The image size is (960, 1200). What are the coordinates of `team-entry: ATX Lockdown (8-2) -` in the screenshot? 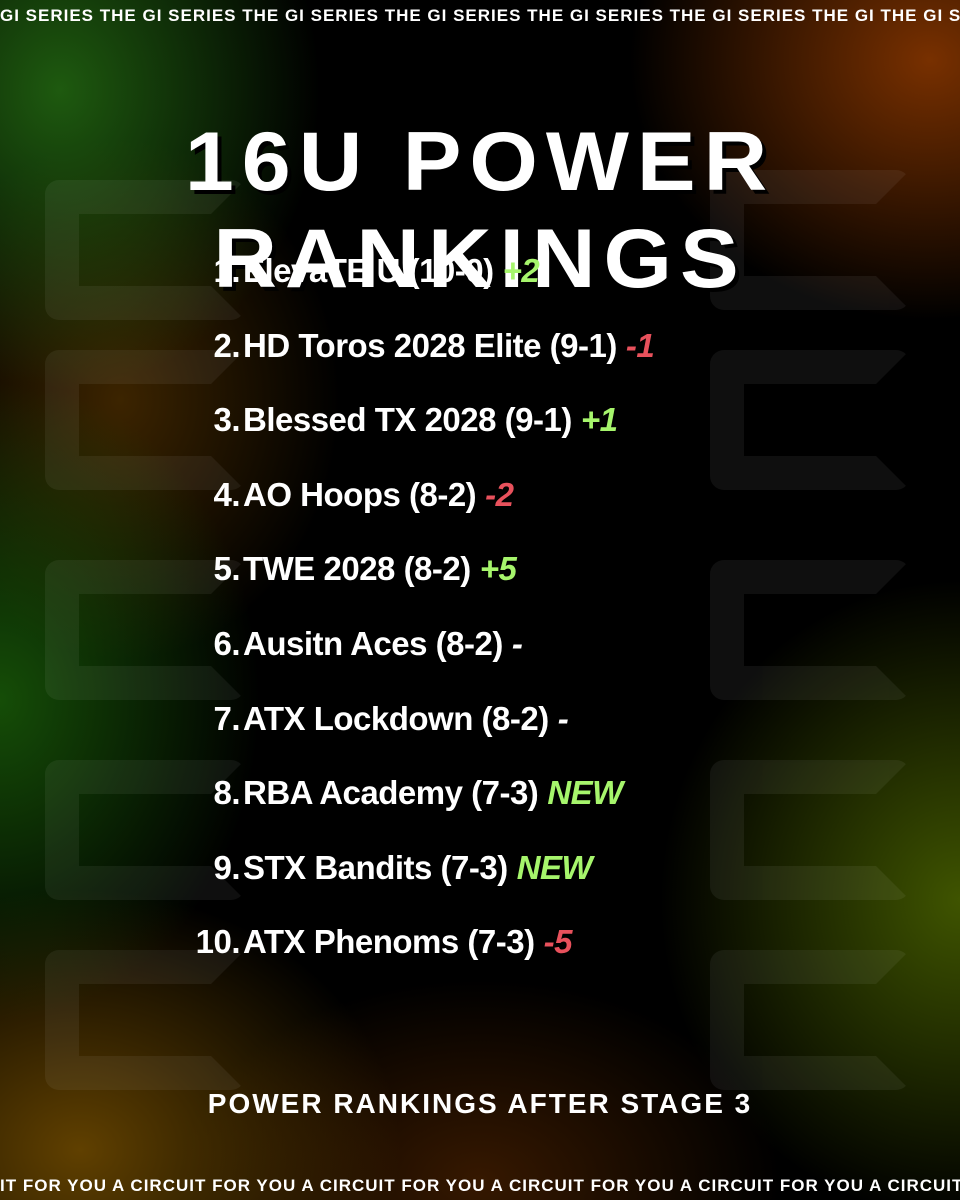 It's located at (406, 718).